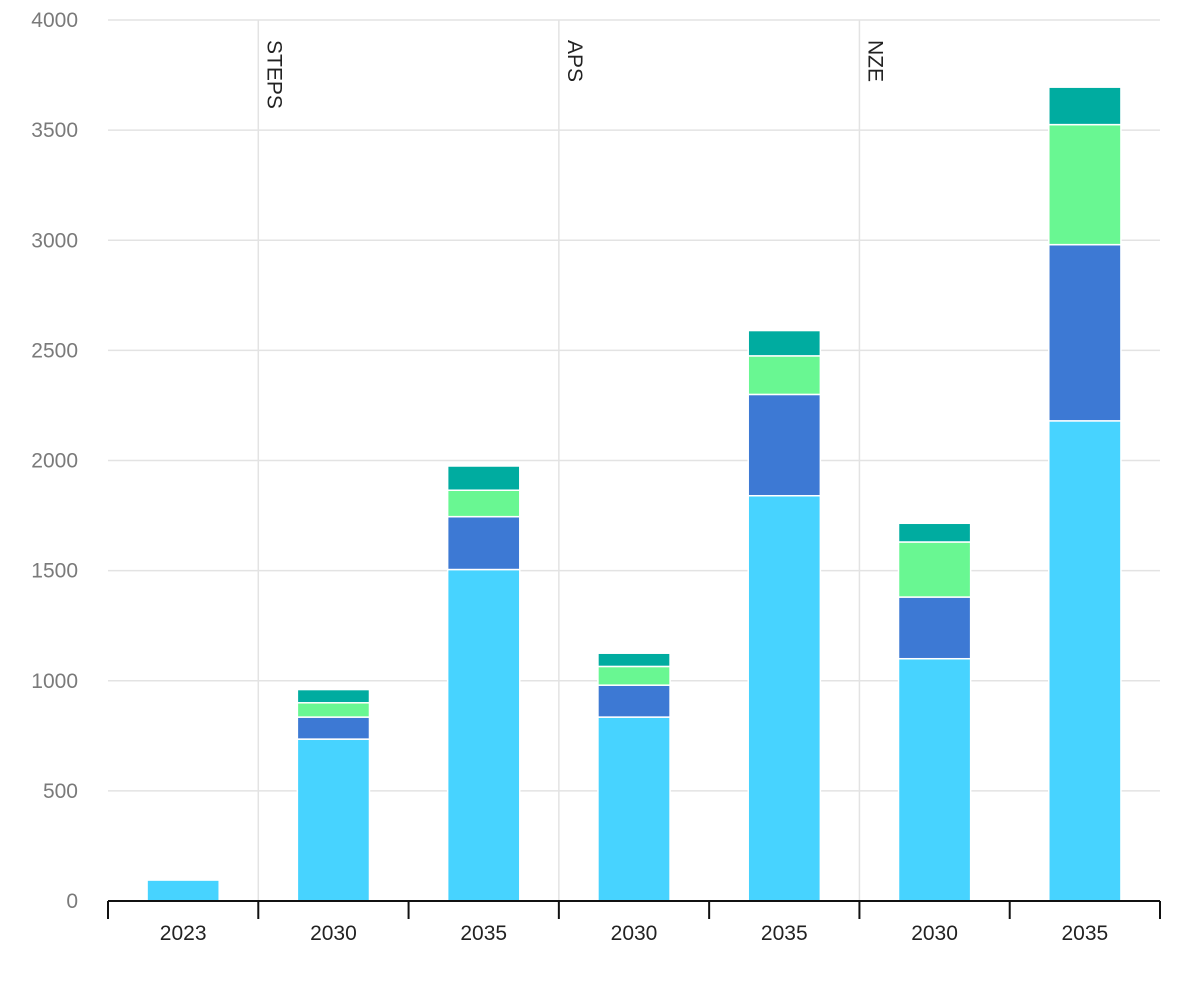 The height and width of the screenshot is (1000, 1200). I want to click on group-label: STEPS, so click(273, 74).